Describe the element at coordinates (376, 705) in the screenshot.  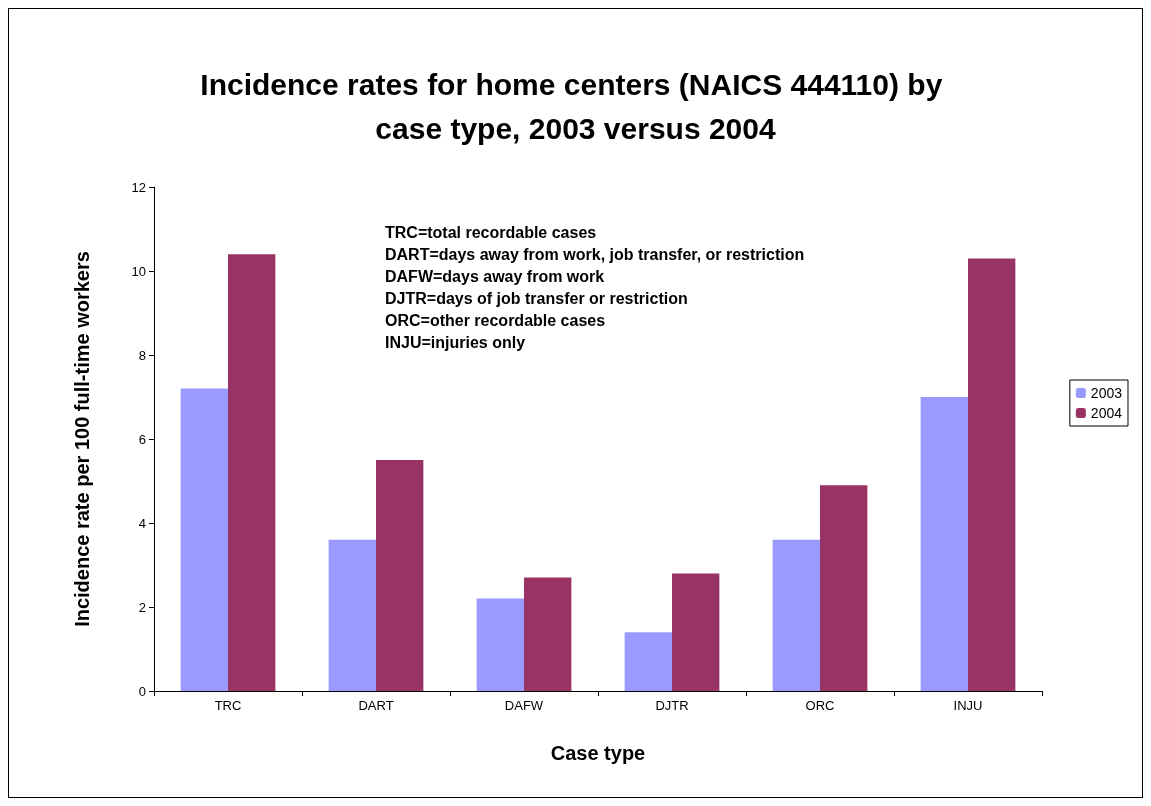
I see `x-tick-label: DART` at that location.